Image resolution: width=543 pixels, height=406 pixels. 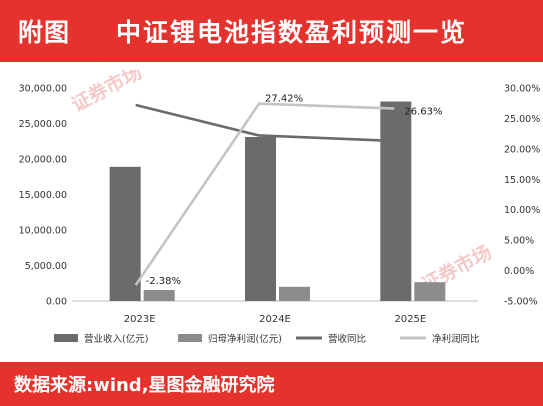 What do you see at coordinates (56, 302) in the screenshot?
I see `y-left-tick-label: 0.00` at bounding box center [56, 302].